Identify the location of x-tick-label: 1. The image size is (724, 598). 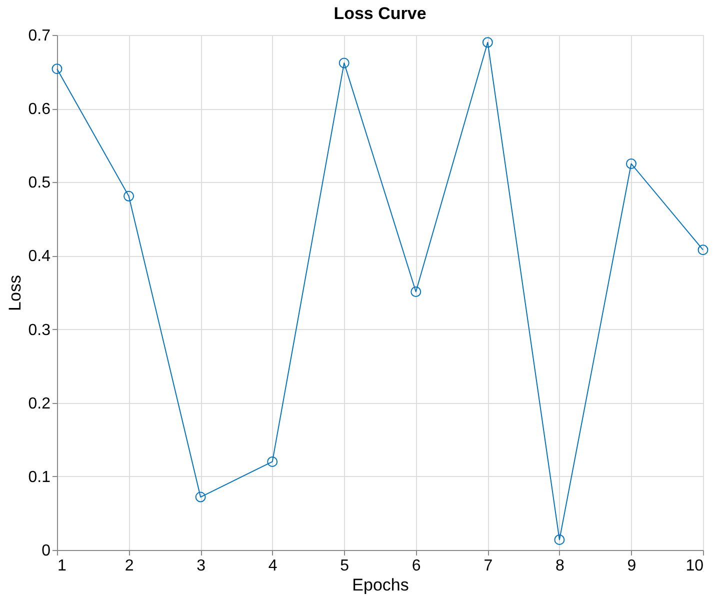
(62, 566).